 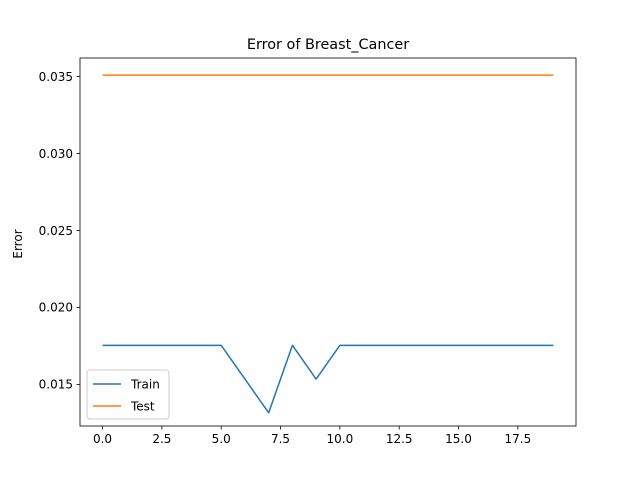 What do you see at coordinates (56, 77) in the screenshot?
I see `y-tick-label: 0.035` at bounding box center [56, 77].